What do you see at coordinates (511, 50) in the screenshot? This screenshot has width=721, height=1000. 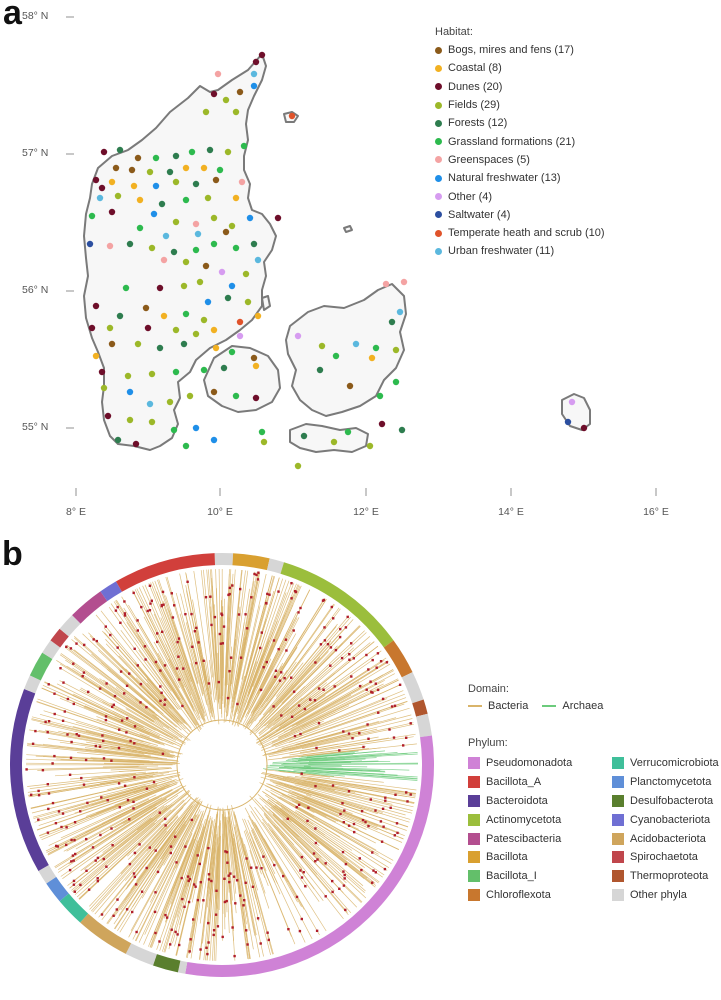 I see `habitat-legend-label: Bogs, mires and fens (17)` at bounding box center [511, 50].